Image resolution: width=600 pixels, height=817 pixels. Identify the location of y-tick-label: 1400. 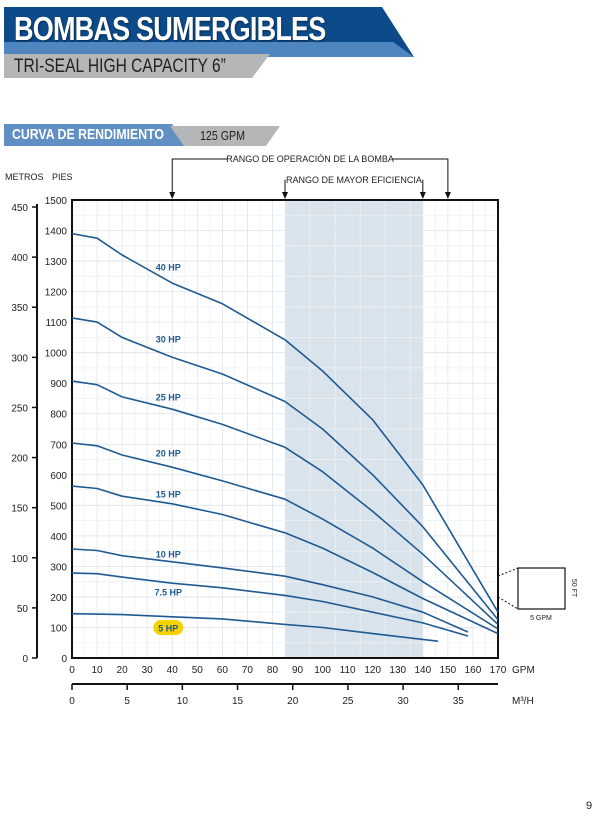
(56, 232).